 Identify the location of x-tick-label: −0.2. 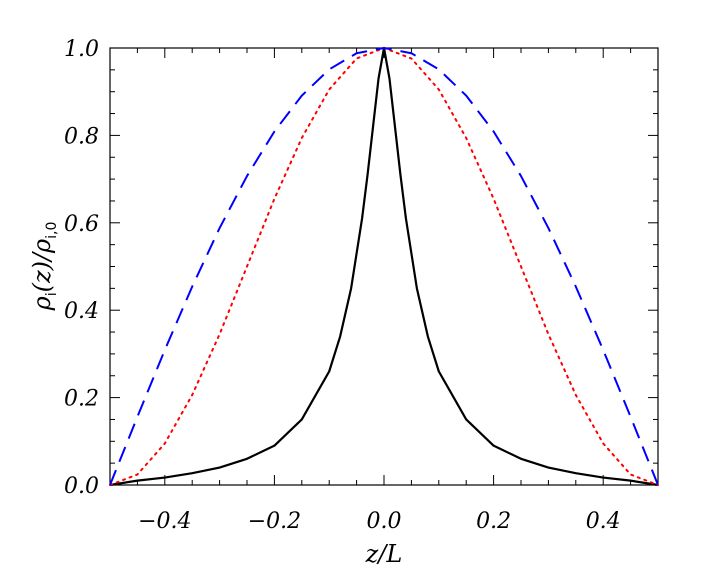
(274, 521).